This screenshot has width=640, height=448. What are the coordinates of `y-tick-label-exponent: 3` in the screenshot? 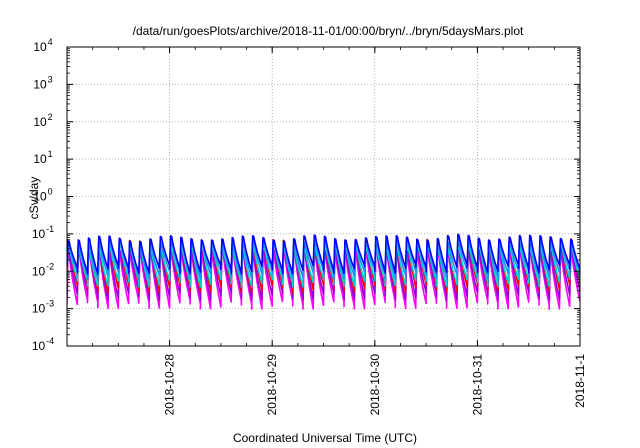 It's located at (50, 79).